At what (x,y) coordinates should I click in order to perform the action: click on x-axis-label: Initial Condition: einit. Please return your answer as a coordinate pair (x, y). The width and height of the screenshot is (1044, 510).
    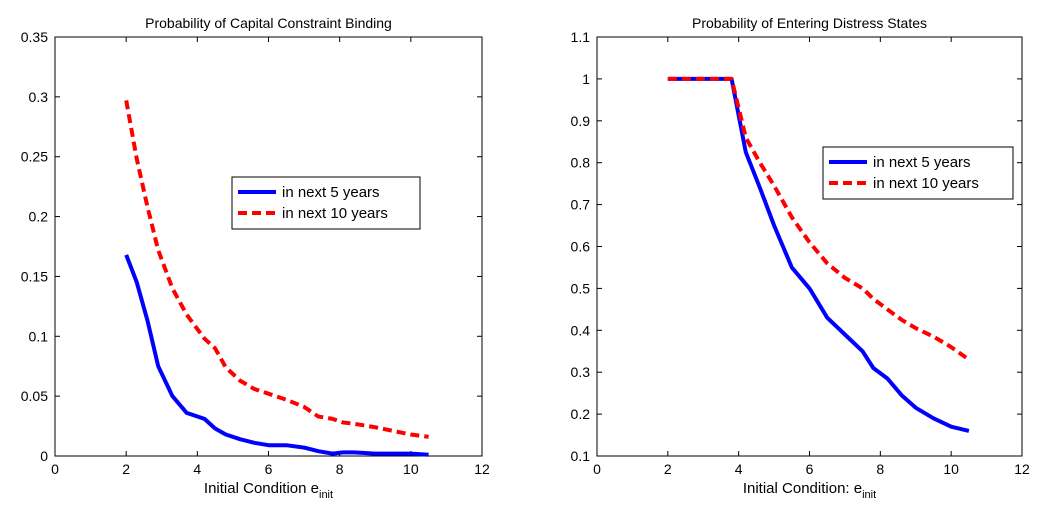
    Looking at the image, I should click on (809, 490).